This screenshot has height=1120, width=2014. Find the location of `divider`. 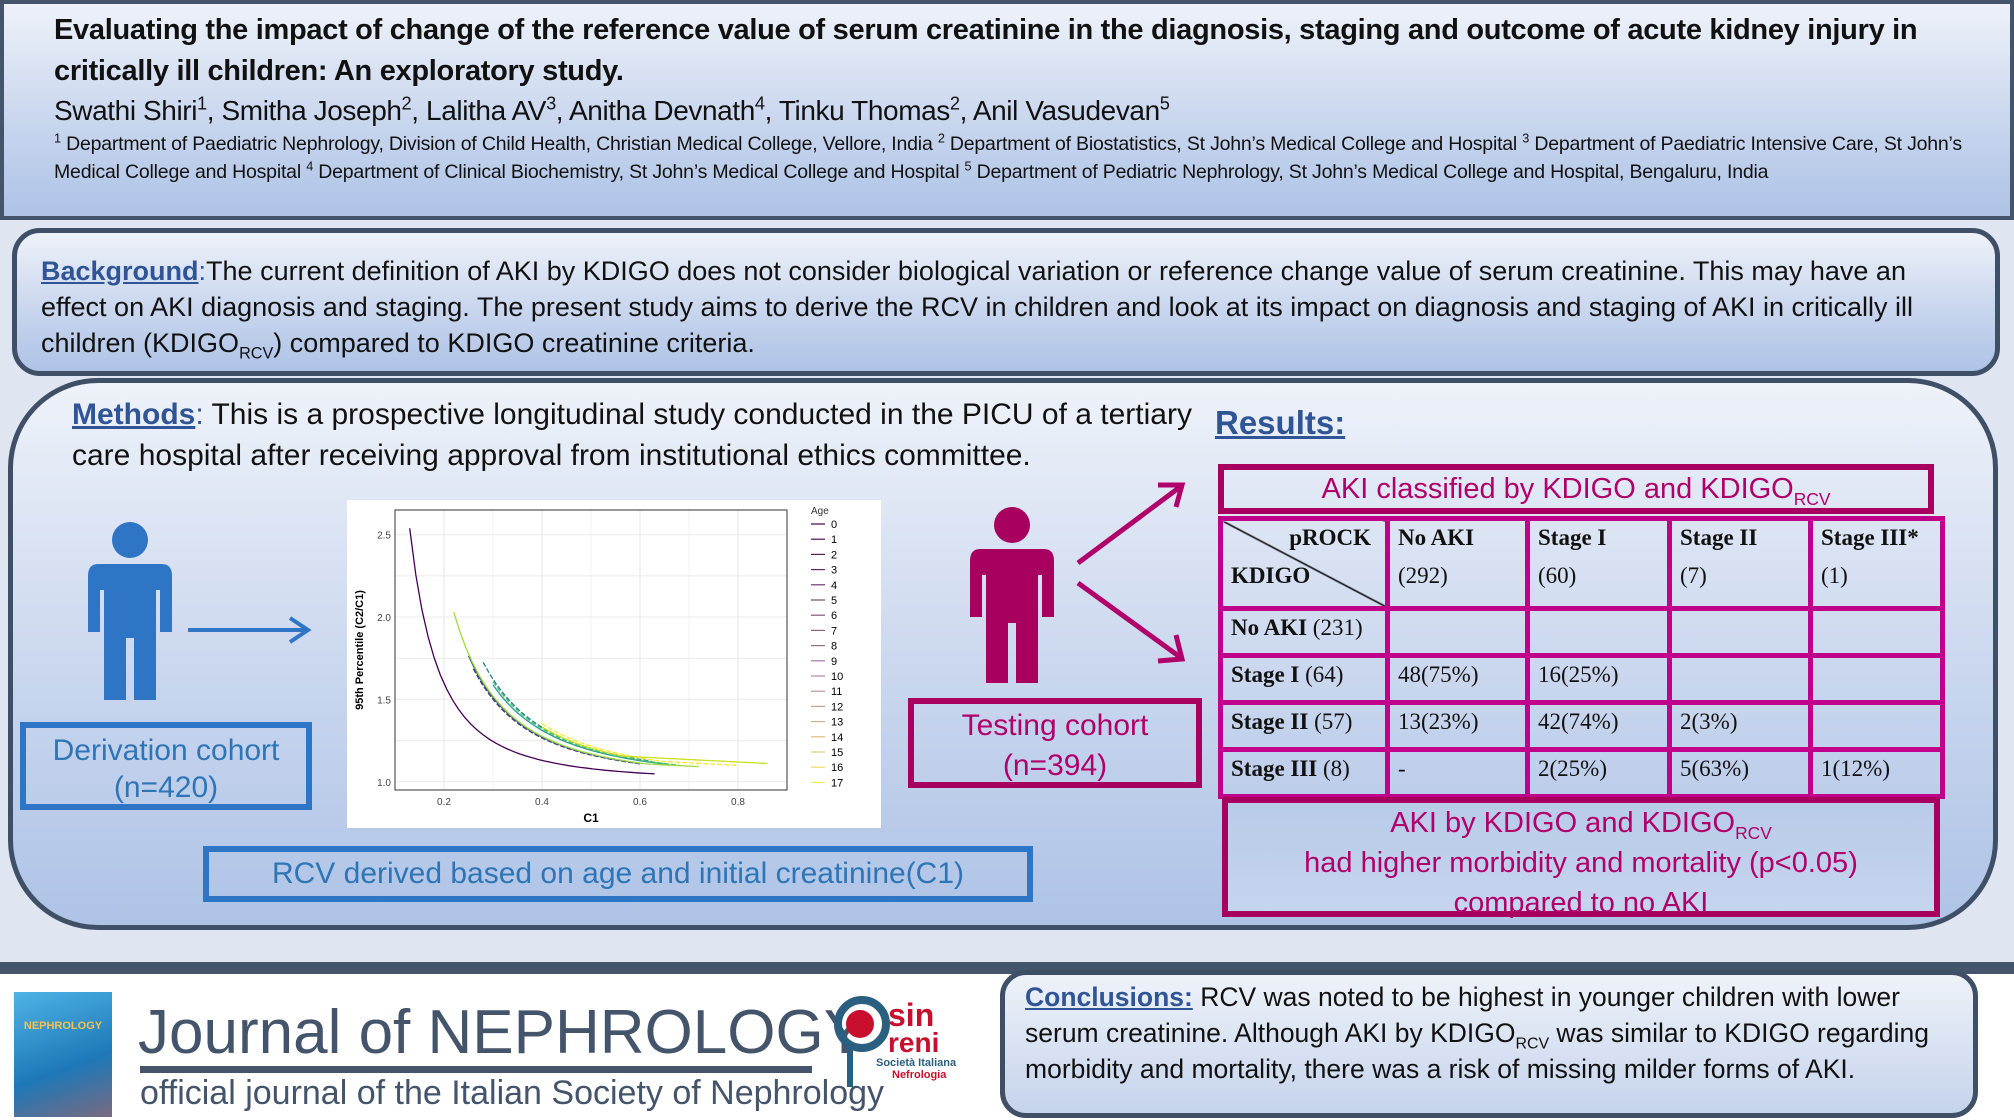

divider is located at coordinates (476, 1069).